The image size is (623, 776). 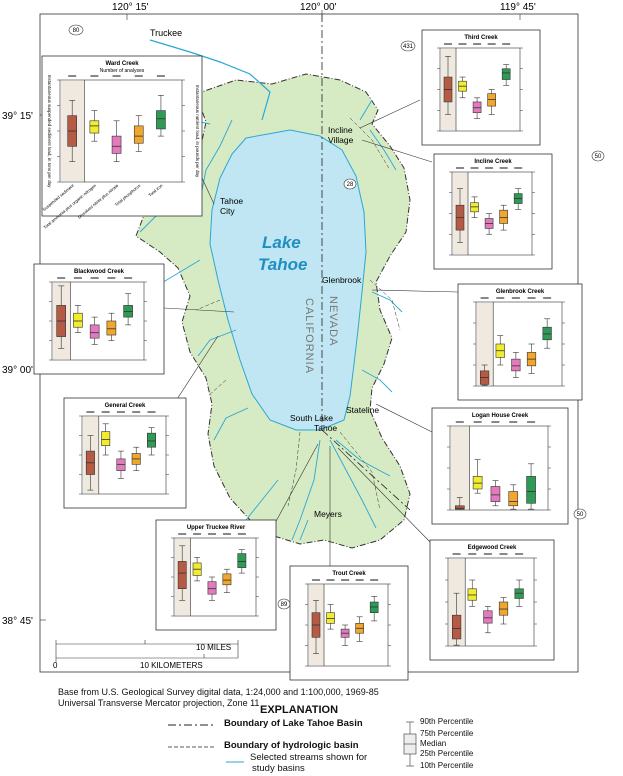 I want to click on lat-label-2: 39° 00', so click(x=17, y=370).